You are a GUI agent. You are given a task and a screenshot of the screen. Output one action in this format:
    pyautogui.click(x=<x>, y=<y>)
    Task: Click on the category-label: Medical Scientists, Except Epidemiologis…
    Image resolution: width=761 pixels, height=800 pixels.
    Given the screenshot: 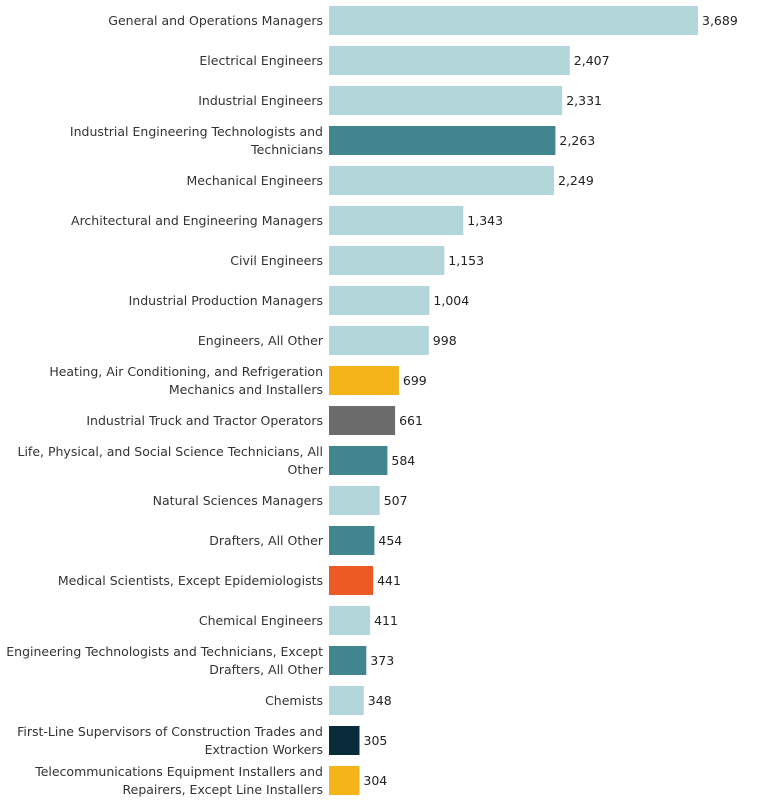 What is the action you would take?
    pyautogui.click(x=190, y=580)
    